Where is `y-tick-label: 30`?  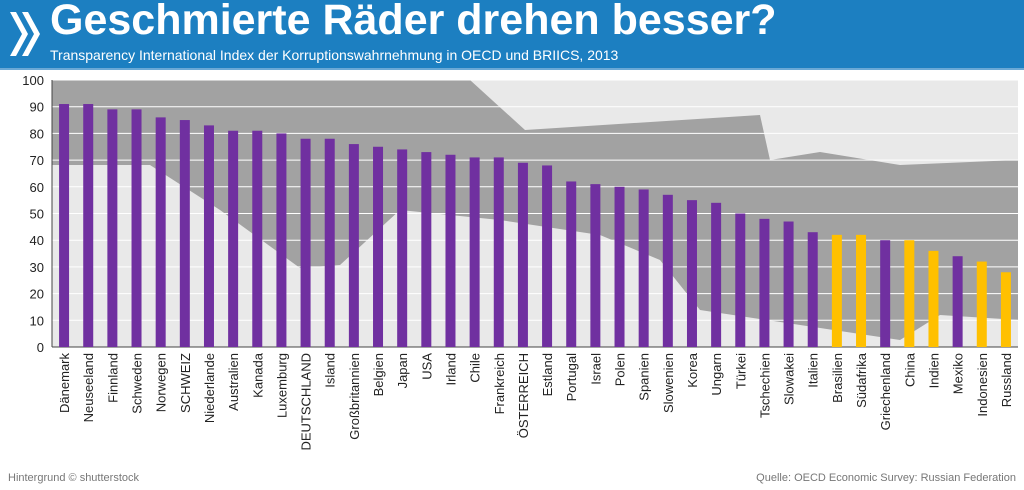
y-tick-label: 30 is located at coordinates (37, 267).